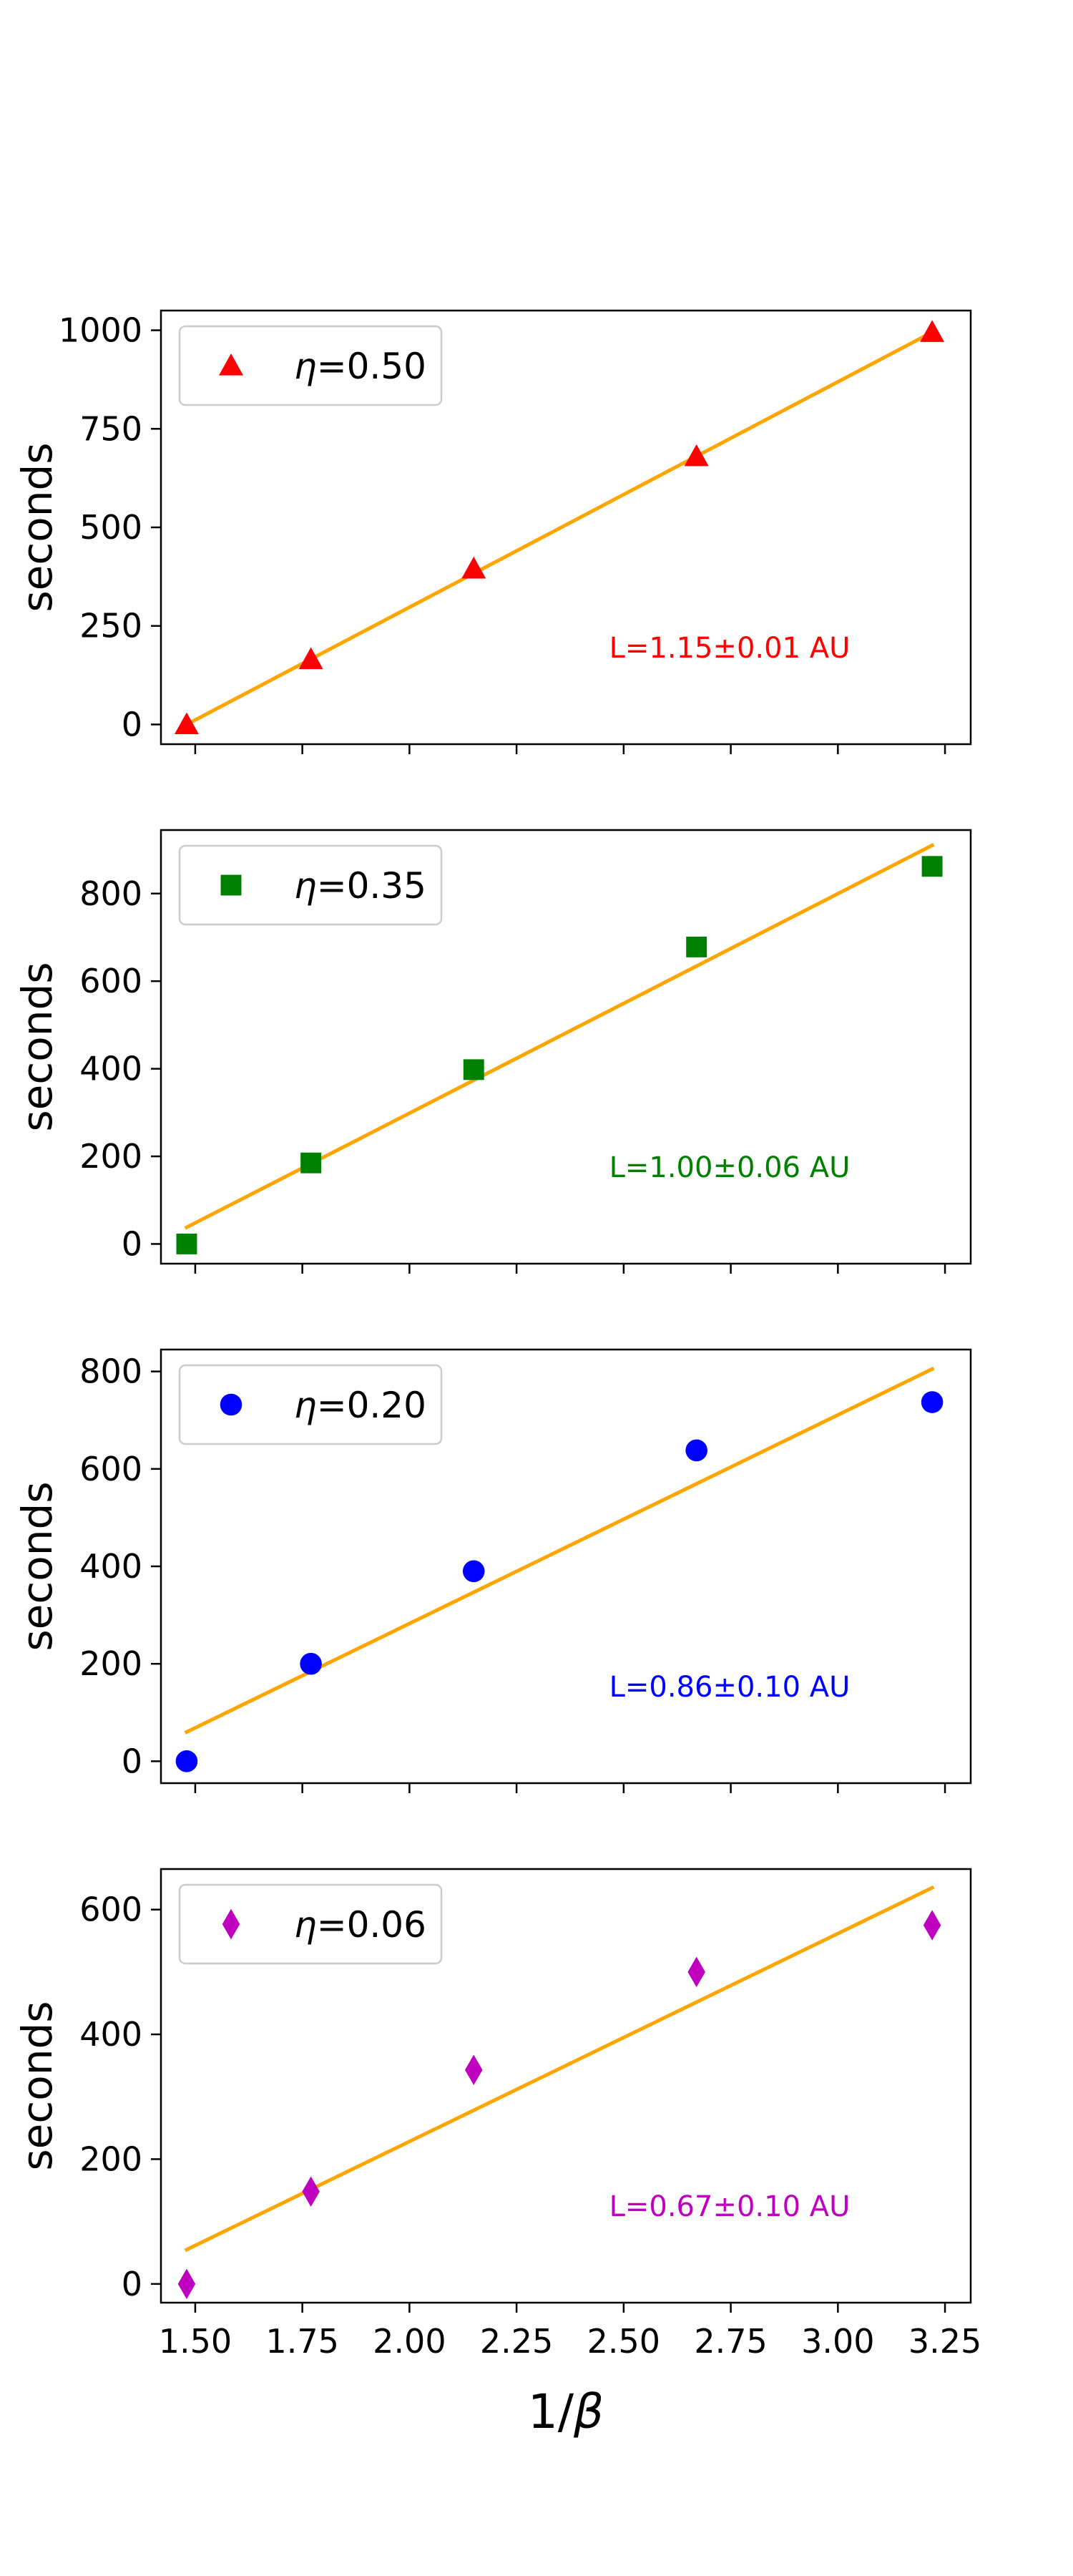  Describe the element at coordinates (945, 2341) in the screenshot. I see `x-tick-label: 3.25` at that location.